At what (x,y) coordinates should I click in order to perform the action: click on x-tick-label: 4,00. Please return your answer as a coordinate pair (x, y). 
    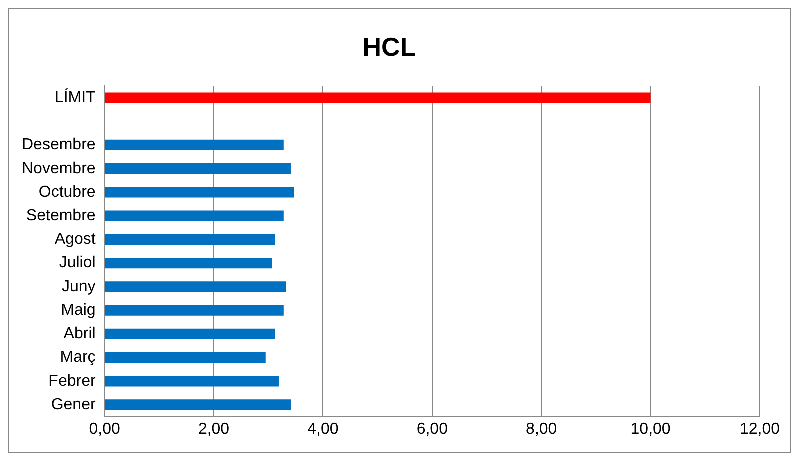
    Looking at the image, I should click on (323, 429).